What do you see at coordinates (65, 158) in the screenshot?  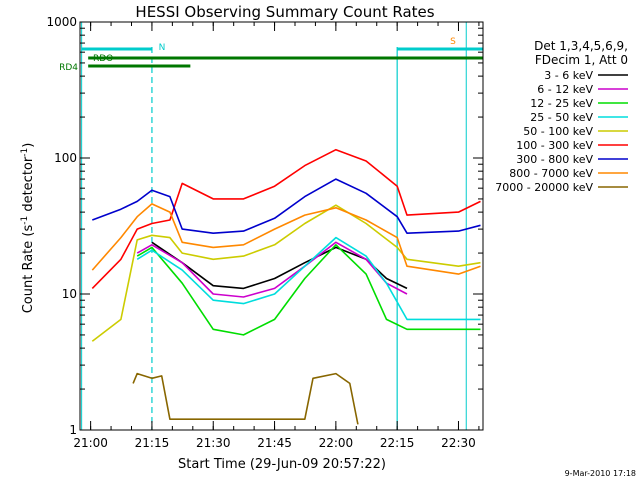 I see `y-tick-label-2: 100` at bounding box center [65, 158].